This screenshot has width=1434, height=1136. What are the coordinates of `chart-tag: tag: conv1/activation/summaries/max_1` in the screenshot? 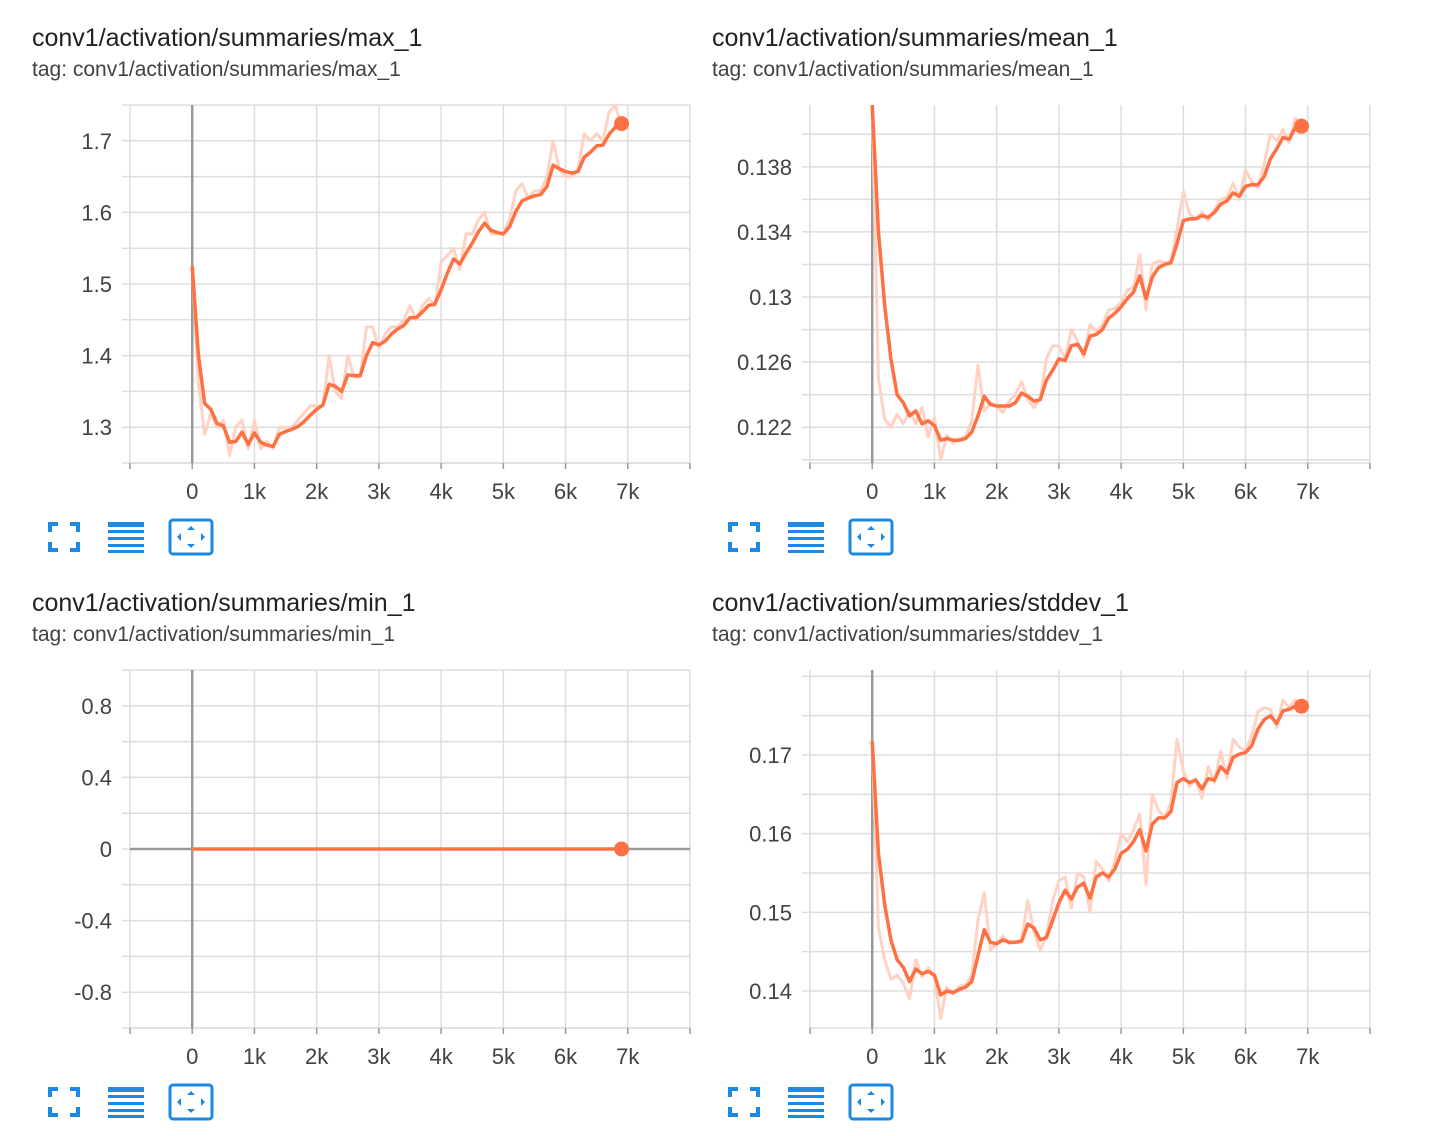 It's located at (216, 69).